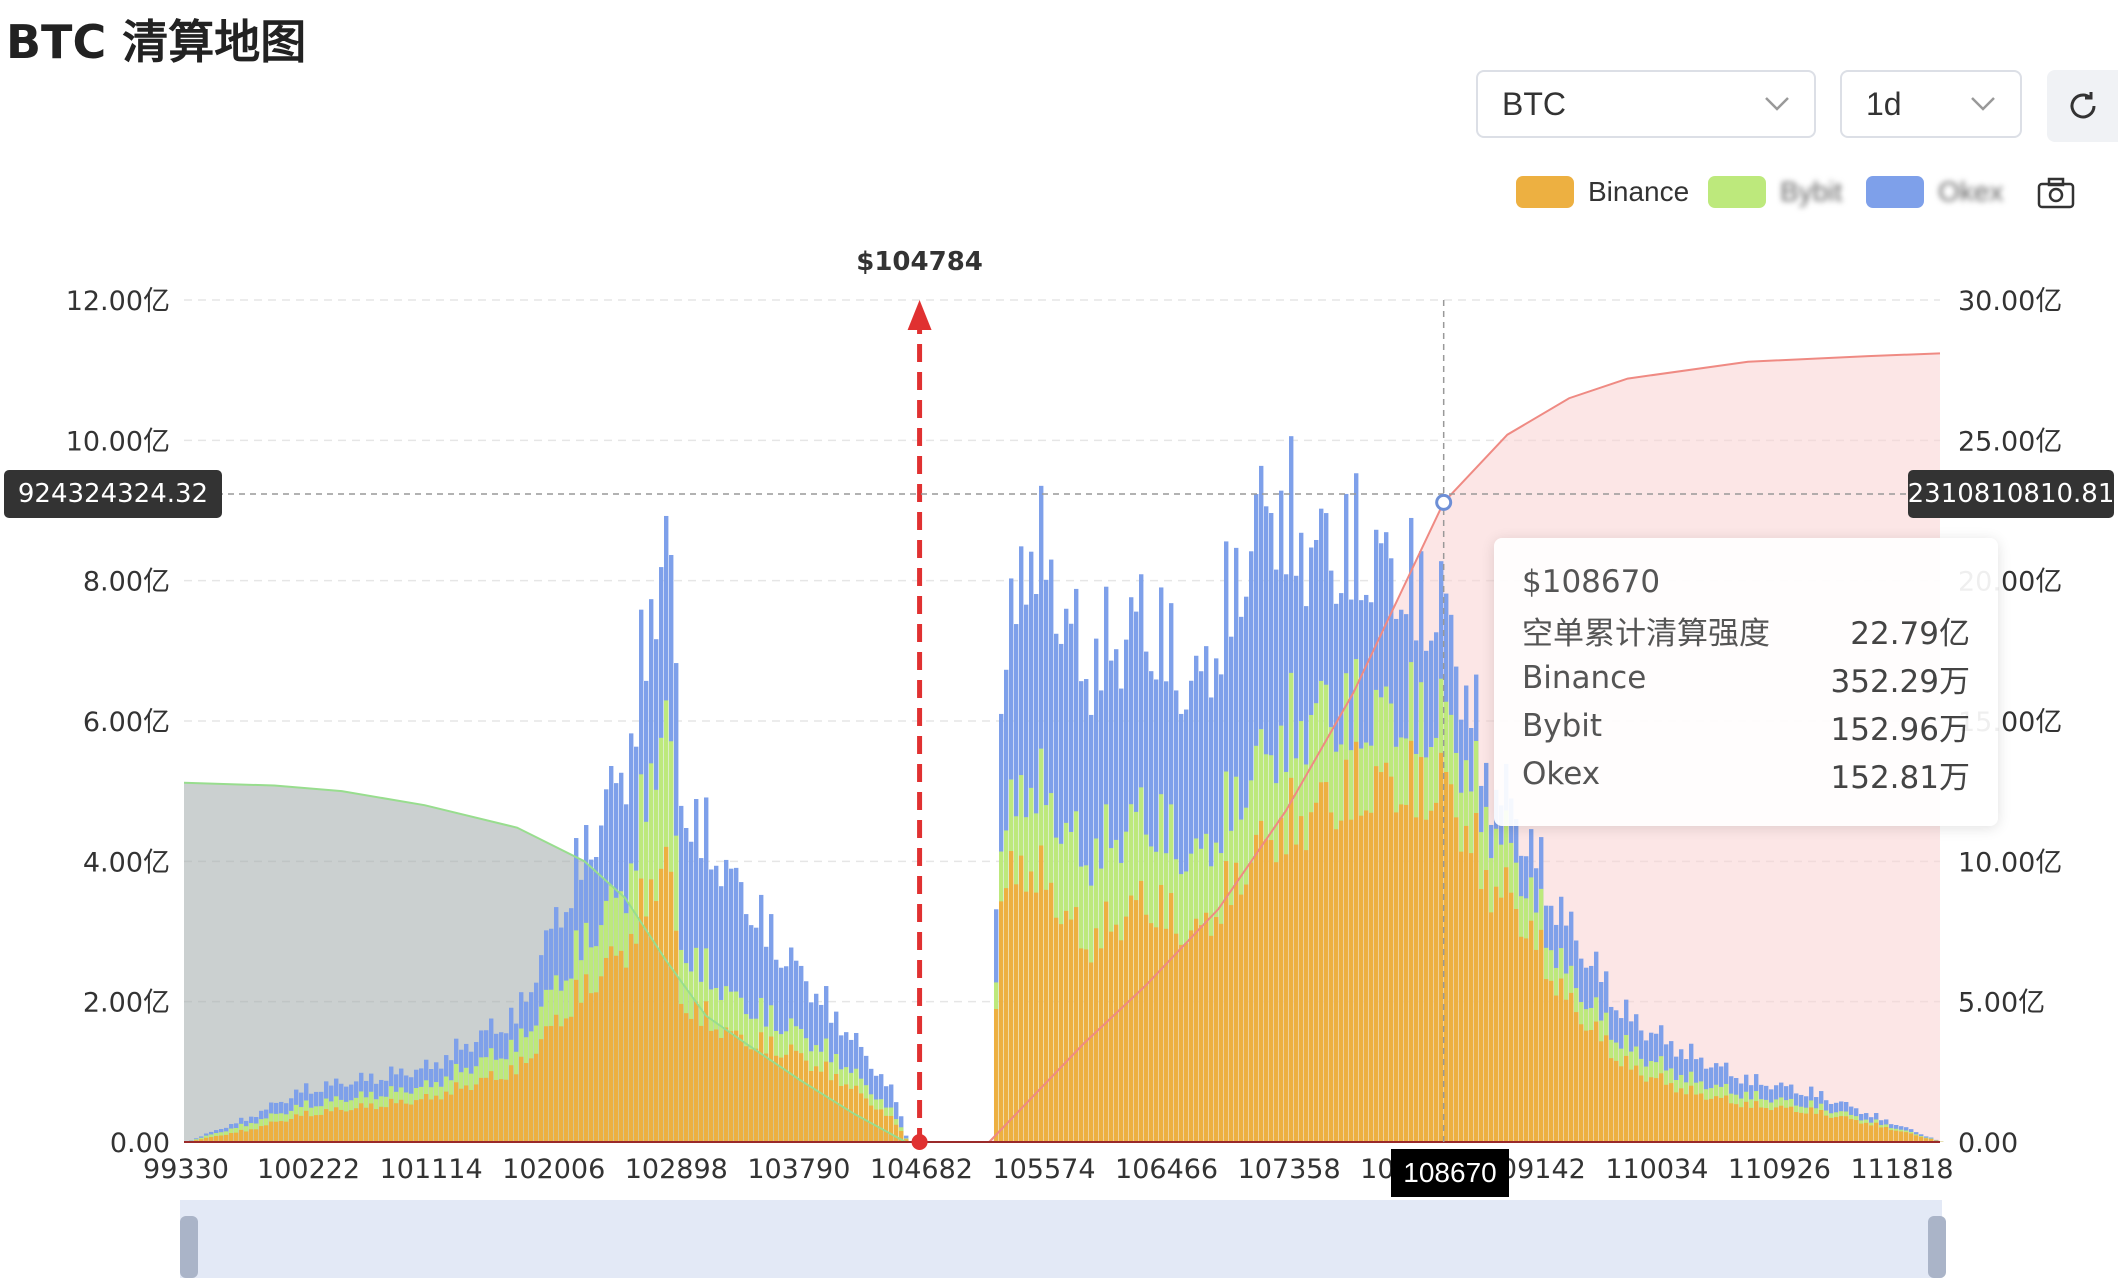 Image resolution: width=2118 pixels, height=1278 pixels. Describe the element at coordinates (2056, 195) in the screenshot. I see `save-image-button` at that location.